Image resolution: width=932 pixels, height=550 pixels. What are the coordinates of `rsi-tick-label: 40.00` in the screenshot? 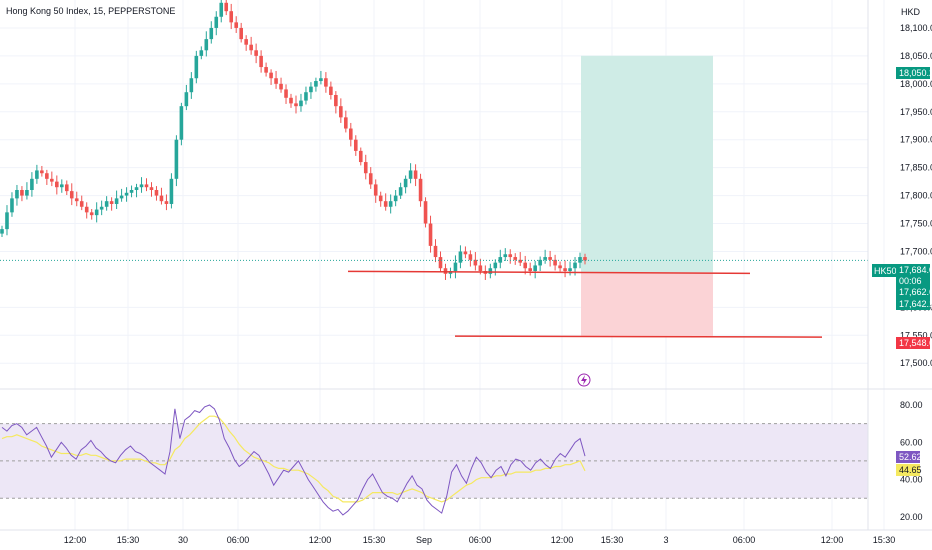 It's located at (911, 480).